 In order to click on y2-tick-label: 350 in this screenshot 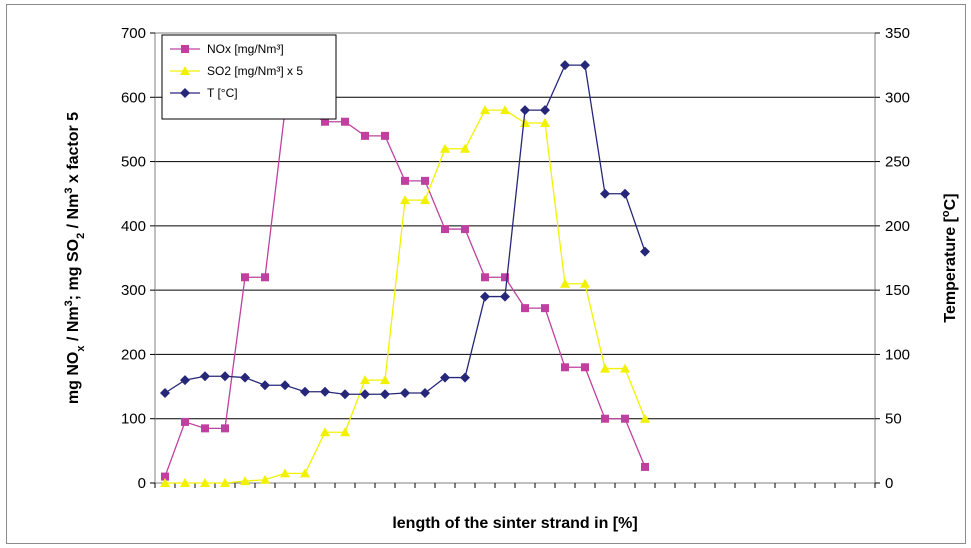, I will do `click(897, 33)`.